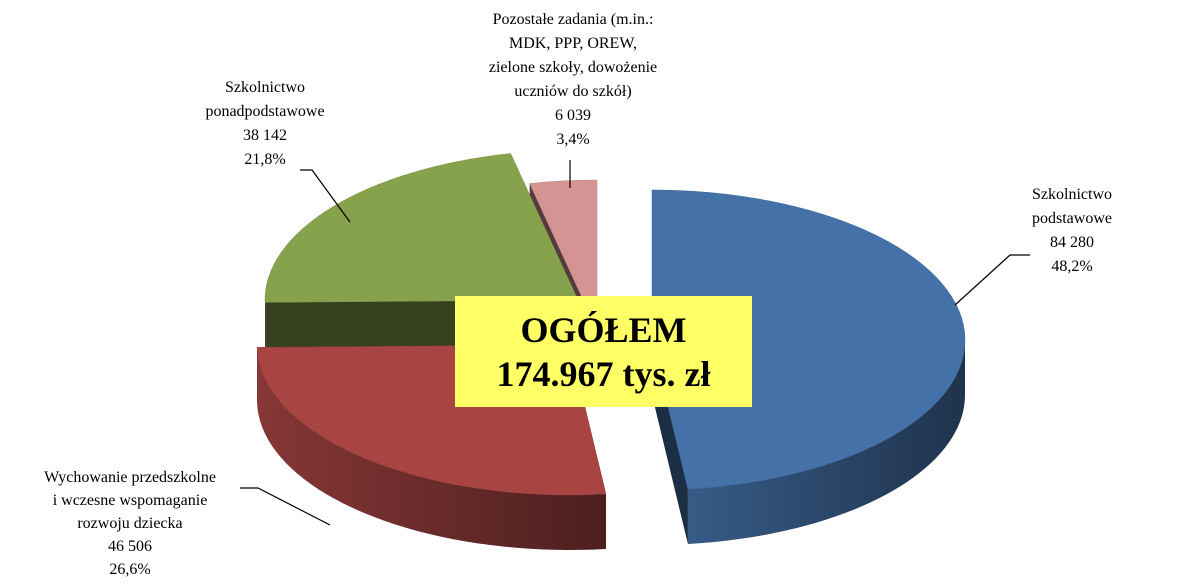  Describe the element at coordinates (572, 115) in the screenshot. I see `value-label: 6 039` at that location.